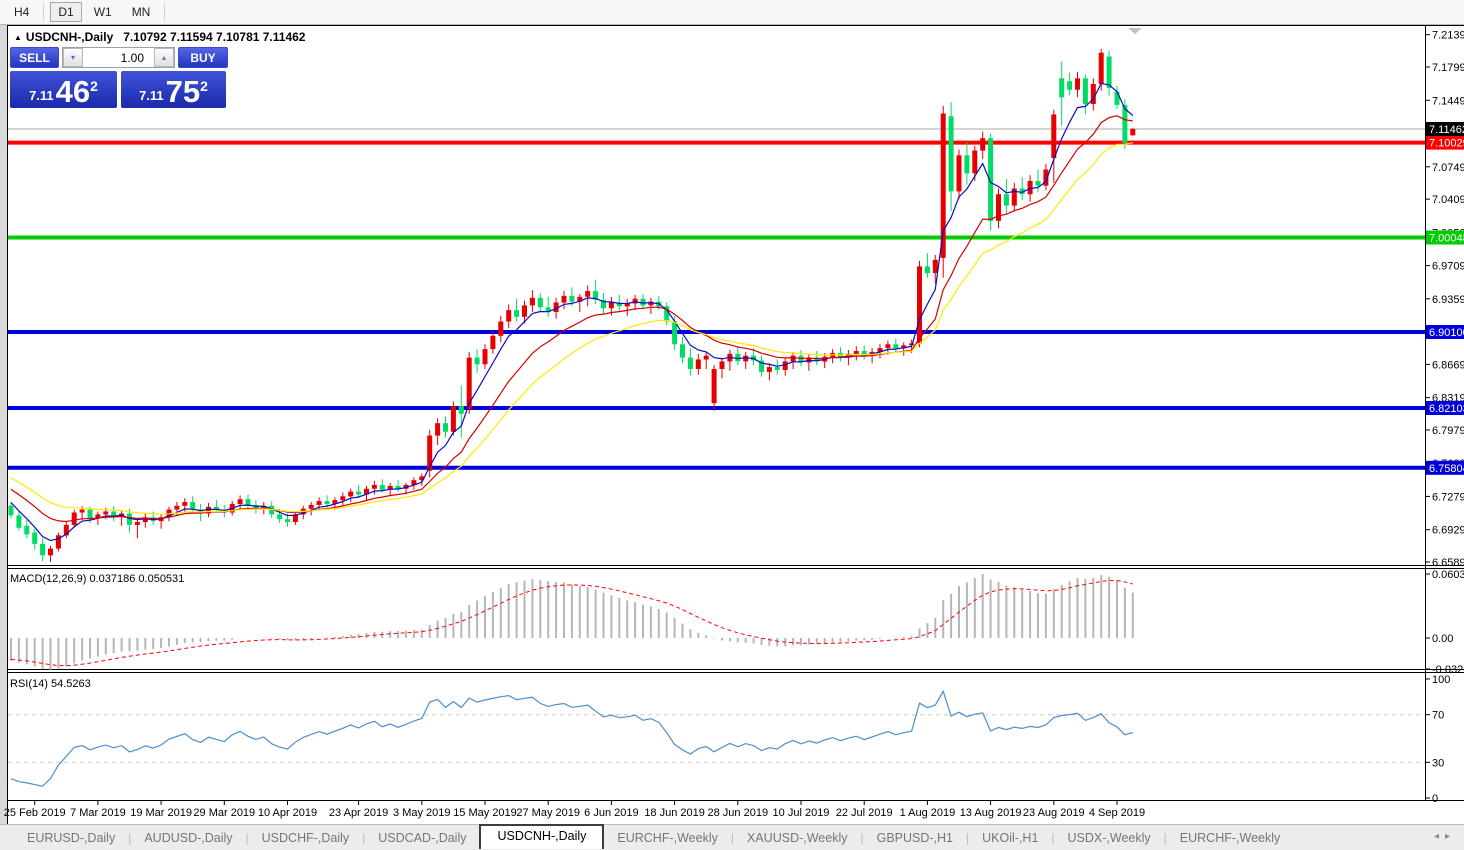 Image resolution: width=1464 pixels, height=850 pixels. Describe the element at coordinates (41, 95) in the screenshot. I see `sell-price-small: 7.11` at that location.